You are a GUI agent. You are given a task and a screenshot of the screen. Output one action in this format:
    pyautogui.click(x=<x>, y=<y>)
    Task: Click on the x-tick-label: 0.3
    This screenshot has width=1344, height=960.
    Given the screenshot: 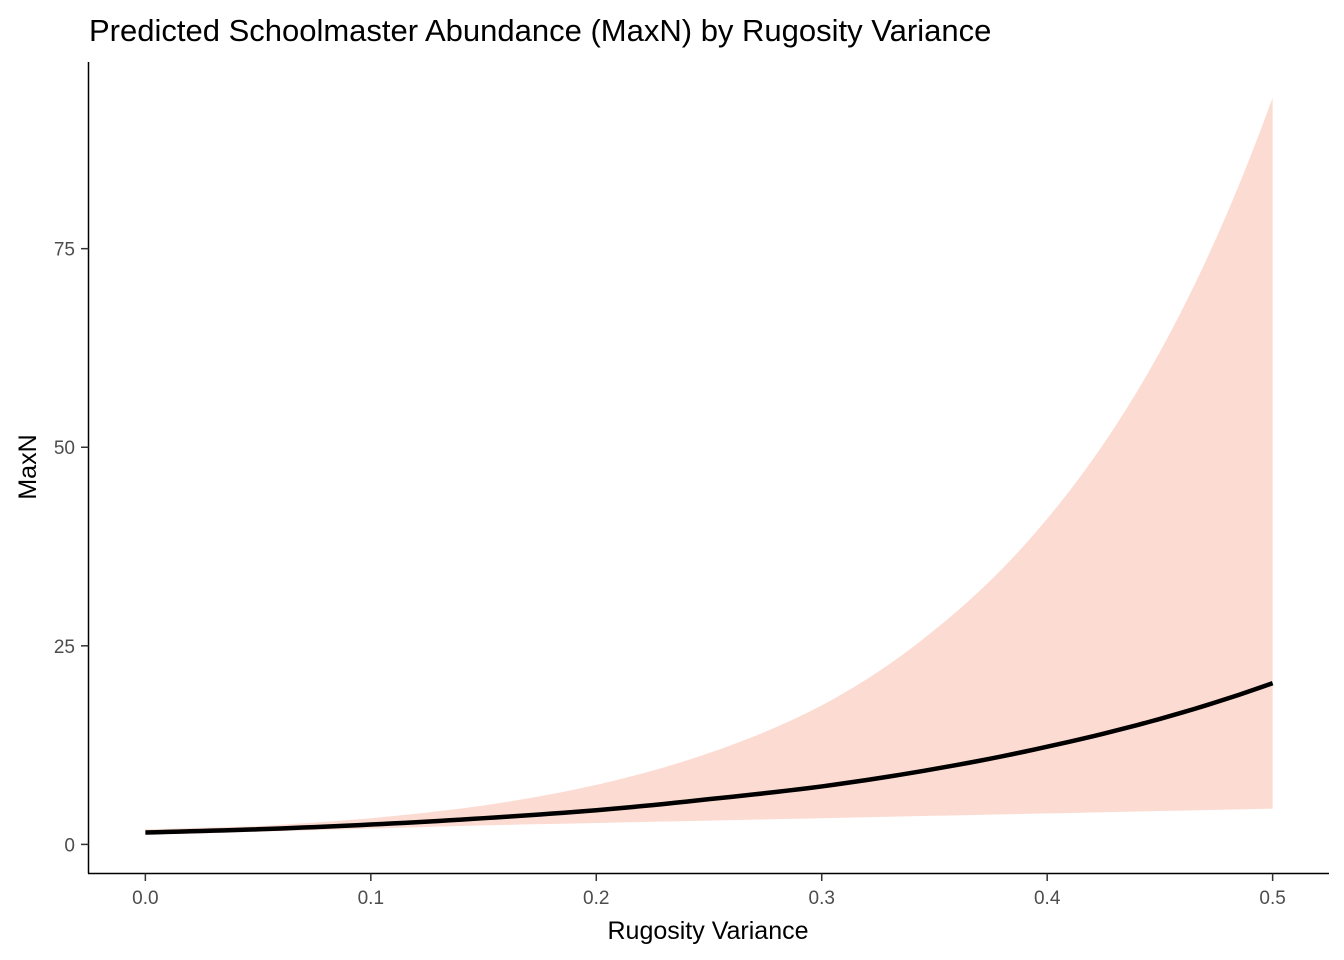 What is the action you would take?
    pyautogui.click(x=822, y=898)
    